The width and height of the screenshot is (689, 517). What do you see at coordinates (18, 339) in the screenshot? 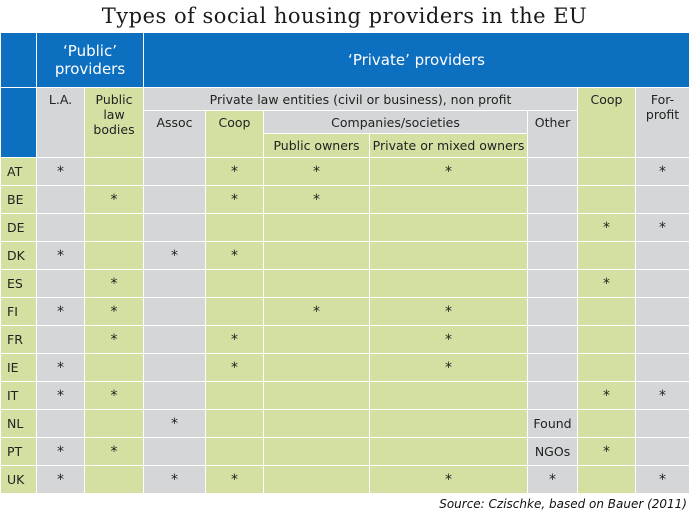
I see `country-label: FR` at bounding box center [18, 339].